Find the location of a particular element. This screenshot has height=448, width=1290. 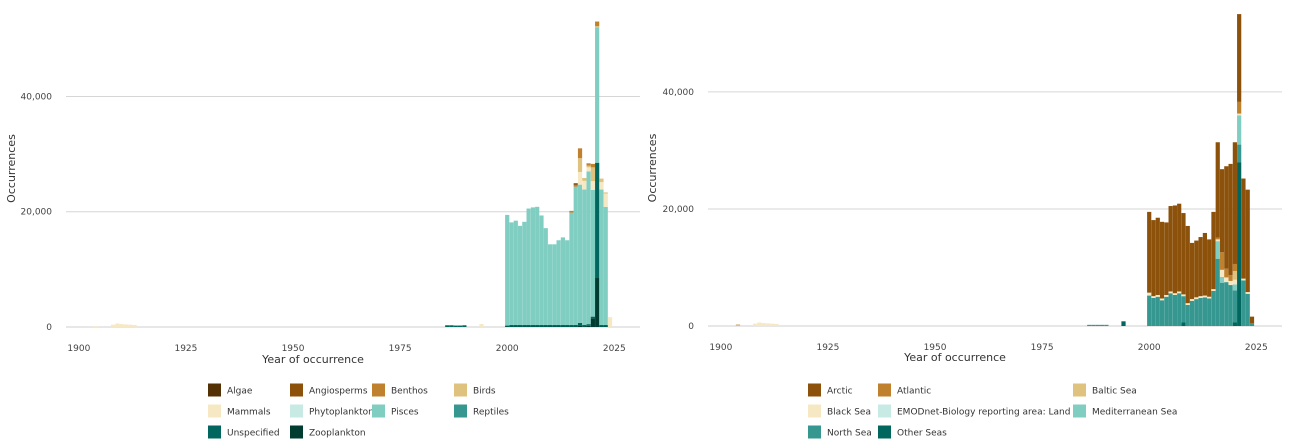

bar-atlantic-1904 is located at coordinates (738, 325).